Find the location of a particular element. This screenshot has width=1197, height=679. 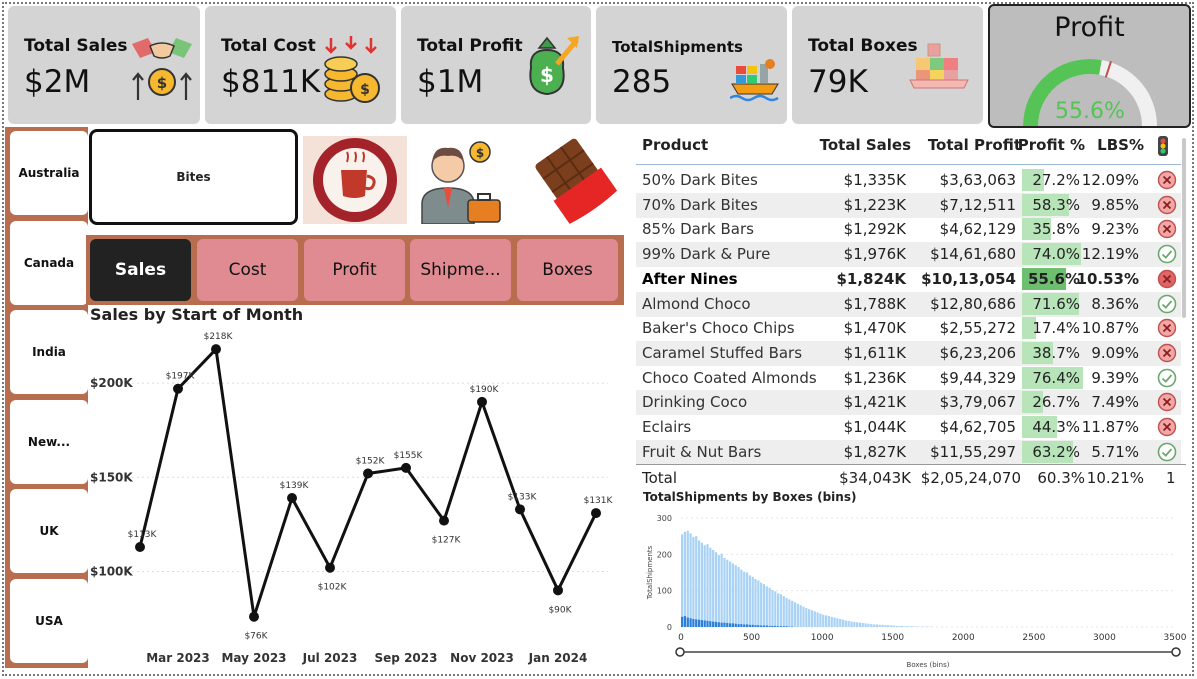

x-circle-icon is located at coordinates (1167, 402).